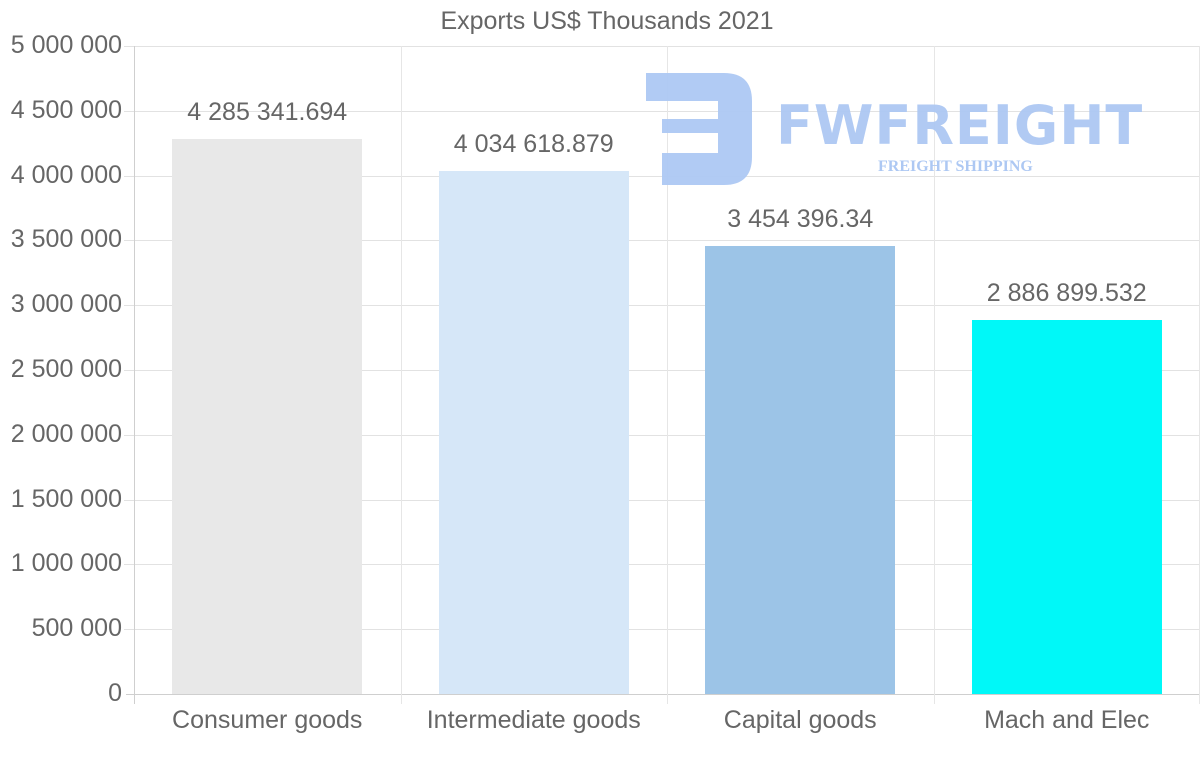 This screenshot has width=1200, height=763. Describe the element at coordinates (66, 433) in the screenshot. I see `y-tick-label: 2 000 000` at that location.